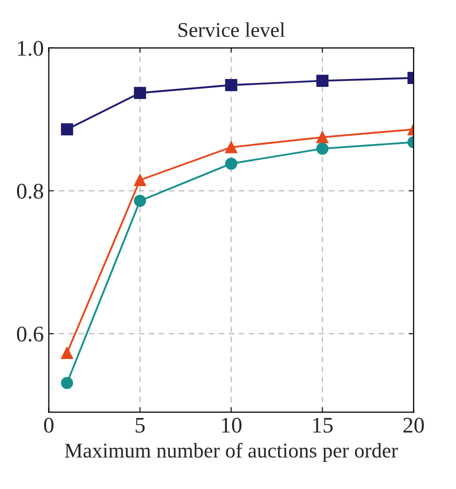  Describe the element at coordinates (413, 425) in the screenshot. I see `x-tick-label: 20` at that location.